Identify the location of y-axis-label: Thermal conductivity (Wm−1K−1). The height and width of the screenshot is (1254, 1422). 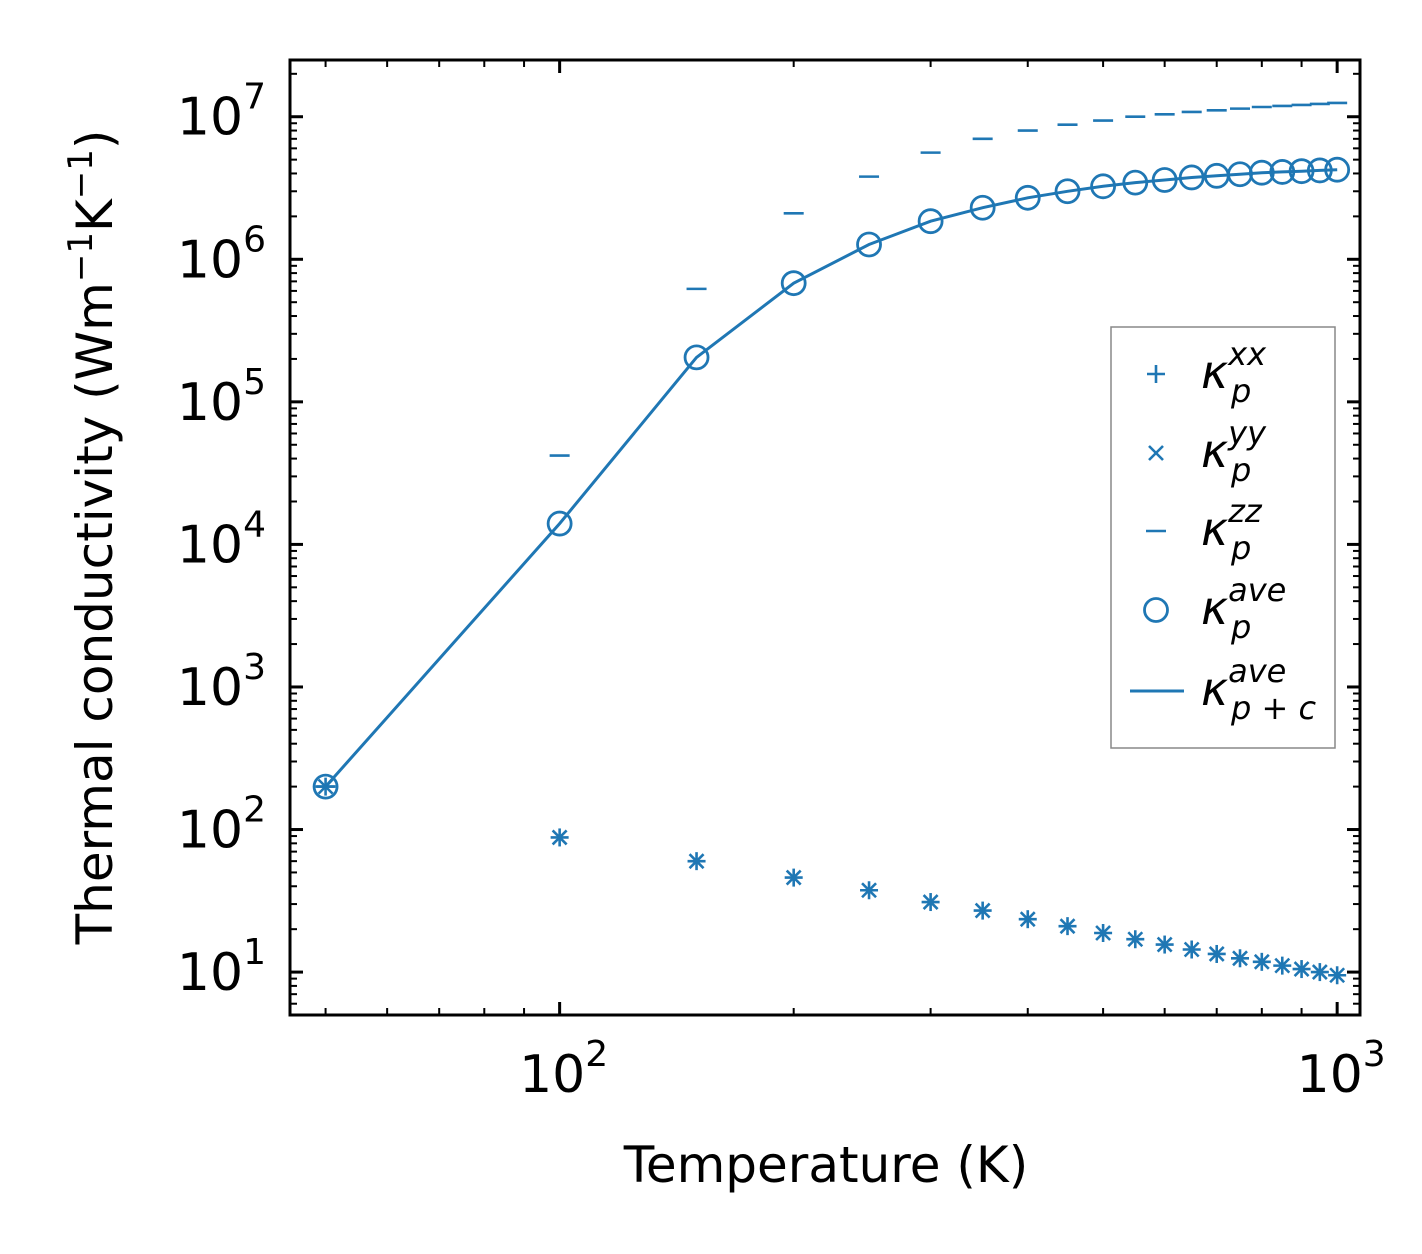
(92, 538).